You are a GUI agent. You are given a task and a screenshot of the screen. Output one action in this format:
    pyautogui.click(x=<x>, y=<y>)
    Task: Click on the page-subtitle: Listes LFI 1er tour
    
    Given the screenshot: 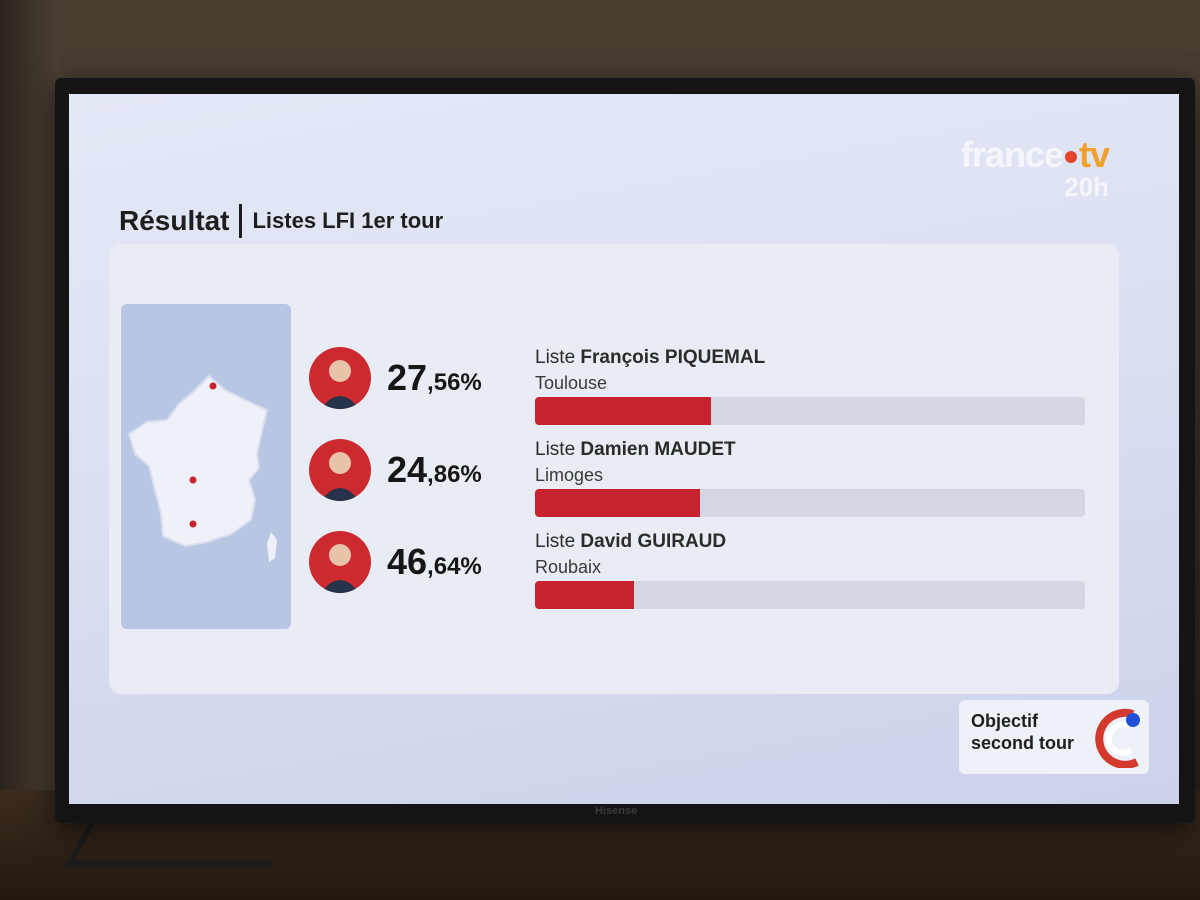 What is the action you would take?
    pyautogui.click(x=348, y=220)
    